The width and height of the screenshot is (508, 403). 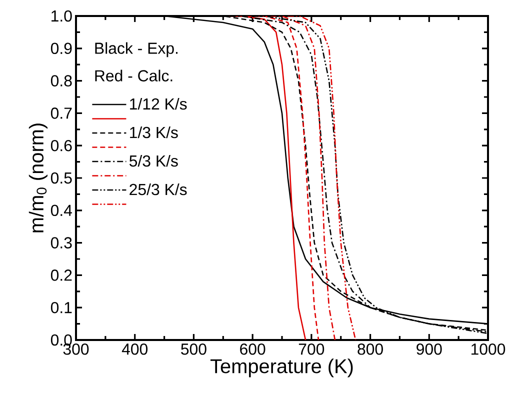 What do you see at coordinates (311, 349) in the screenshot?
I see `x-tick-label: 700` at bounding box center [311, 349].